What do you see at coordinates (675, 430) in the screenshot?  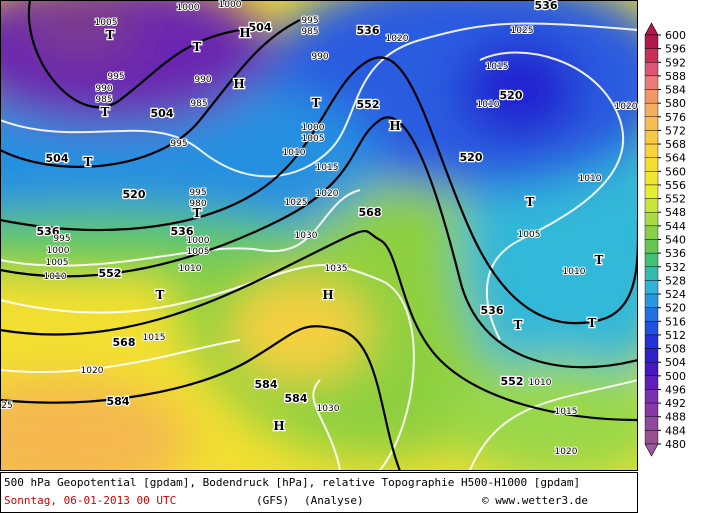 I see `colorbar-label: 484` at bounding box center [675, 430].